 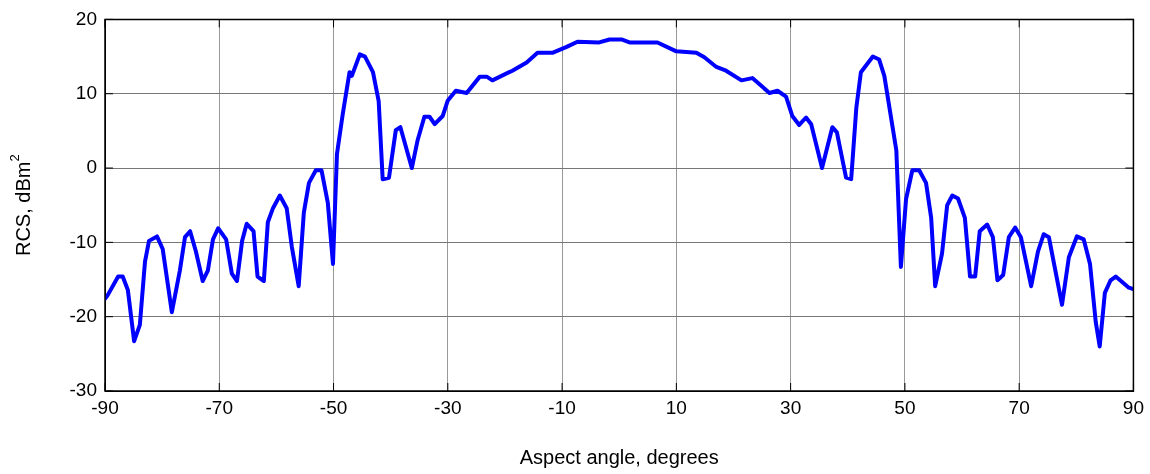 I want to click on x-tick-label: -70, so click(x=219, y=407).